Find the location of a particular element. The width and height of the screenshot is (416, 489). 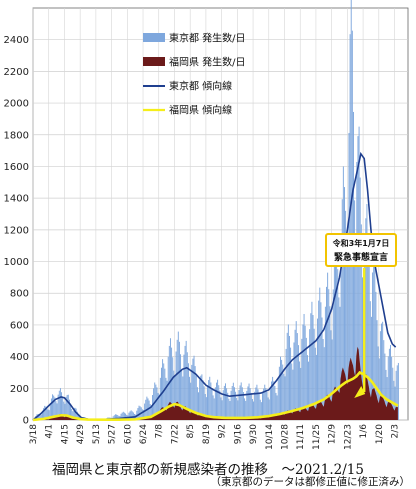

x-tick-label: 4/1 is located at coordinates (50, 431).